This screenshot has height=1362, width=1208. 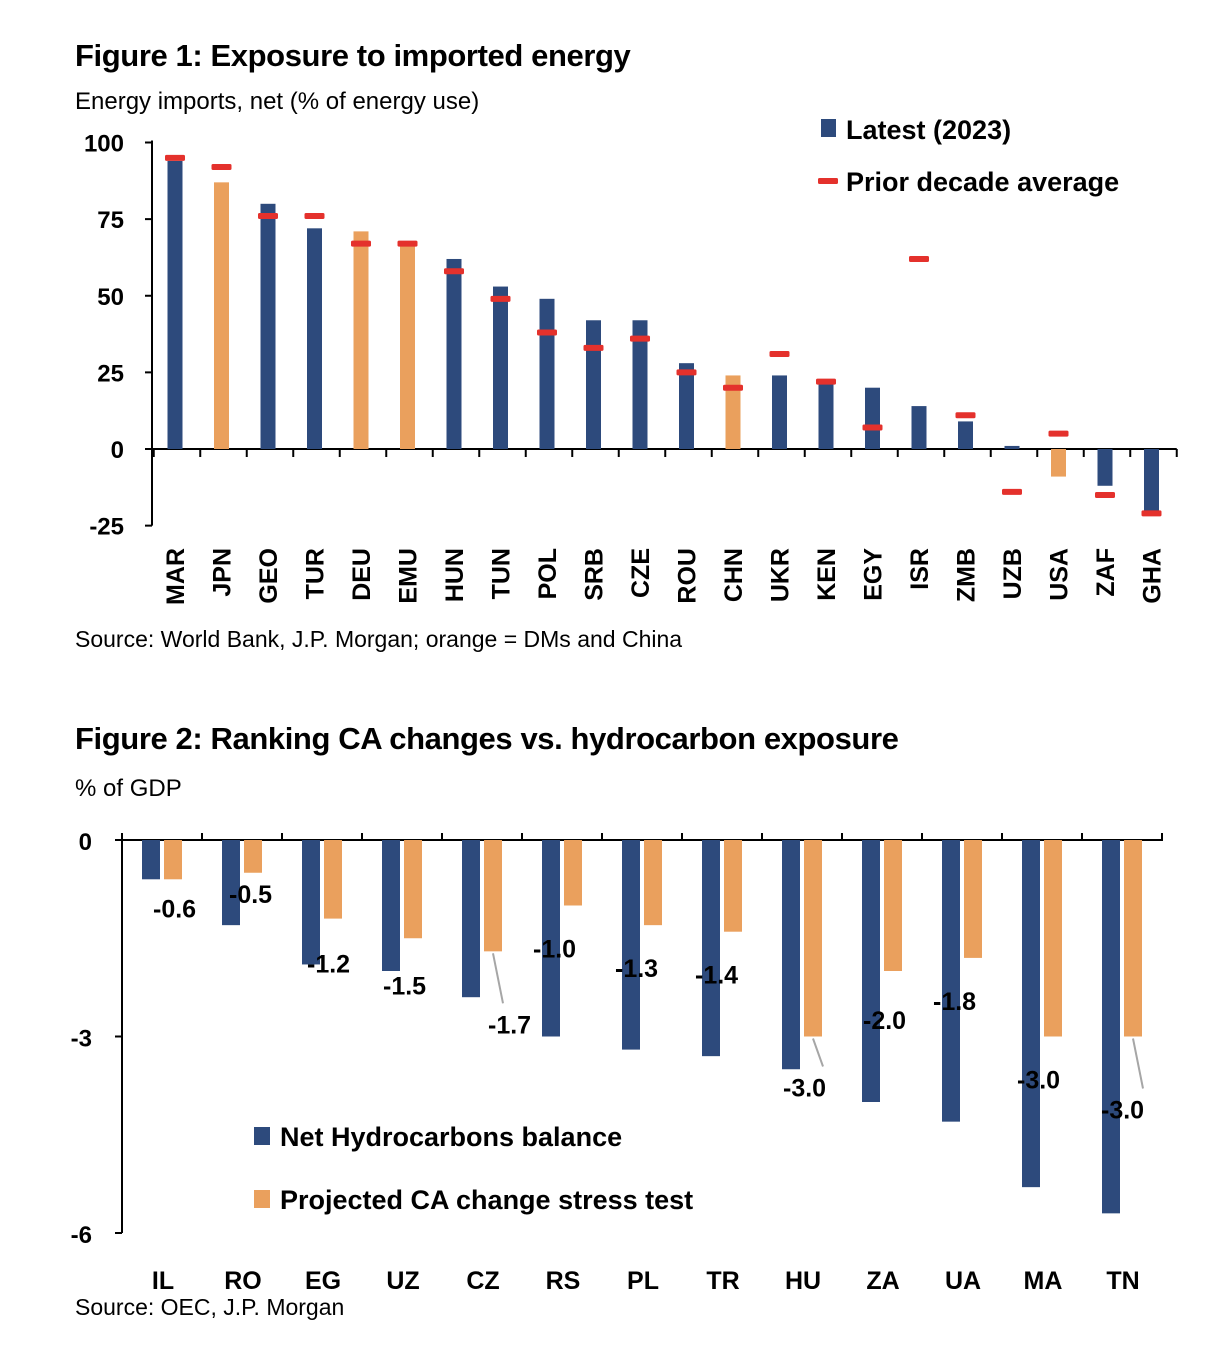 I want to click on x-category-label: ROU, so click(x=688, y=576).